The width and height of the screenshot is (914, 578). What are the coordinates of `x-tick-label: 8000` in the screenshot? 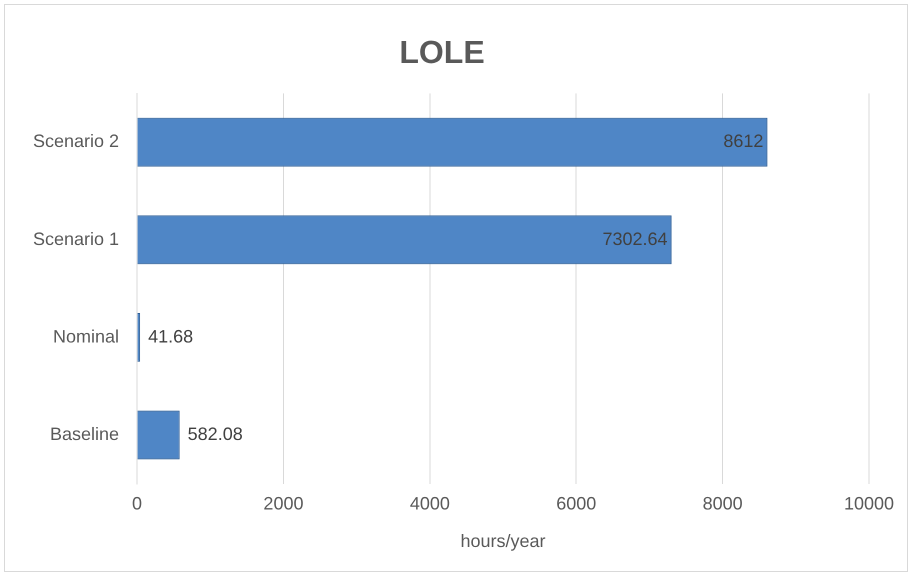 It's located at (722, 504).